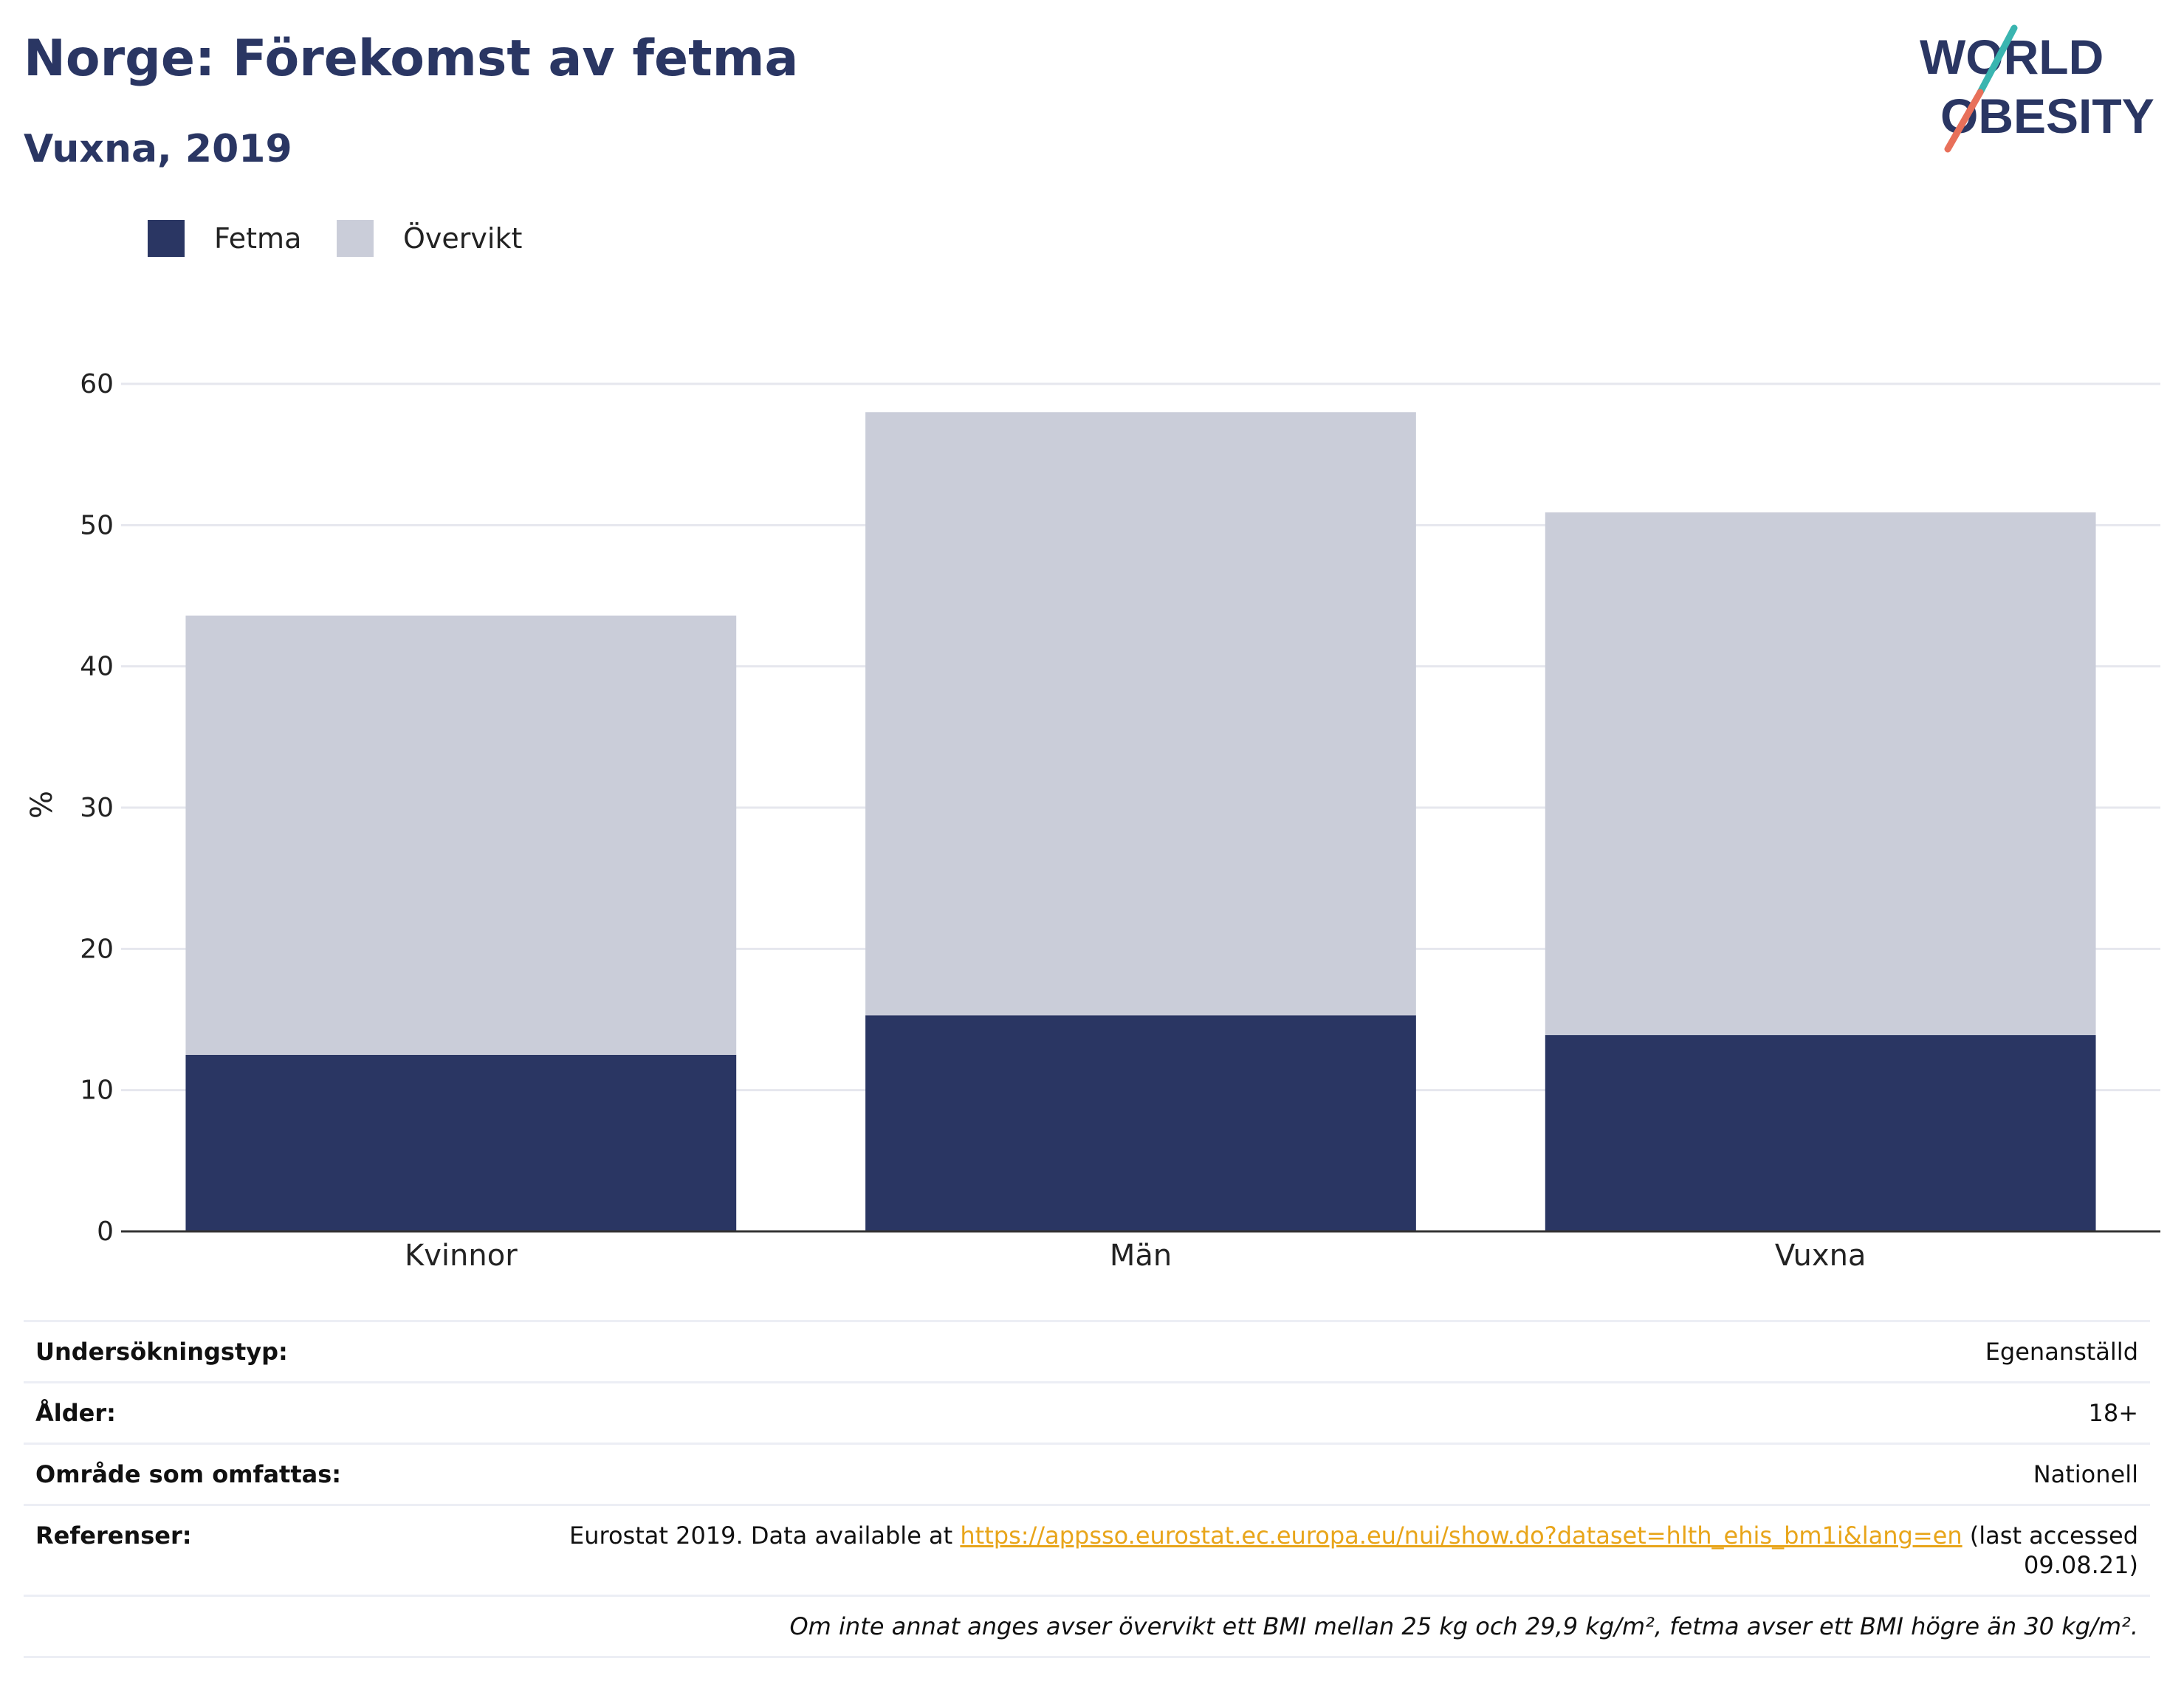 The height and width of the screenshot is (1695, 2184). What do you see at coordinates (97, 525) in the screenshot?
I see `y-tick-label: 50` at bounding box center [97, 525].